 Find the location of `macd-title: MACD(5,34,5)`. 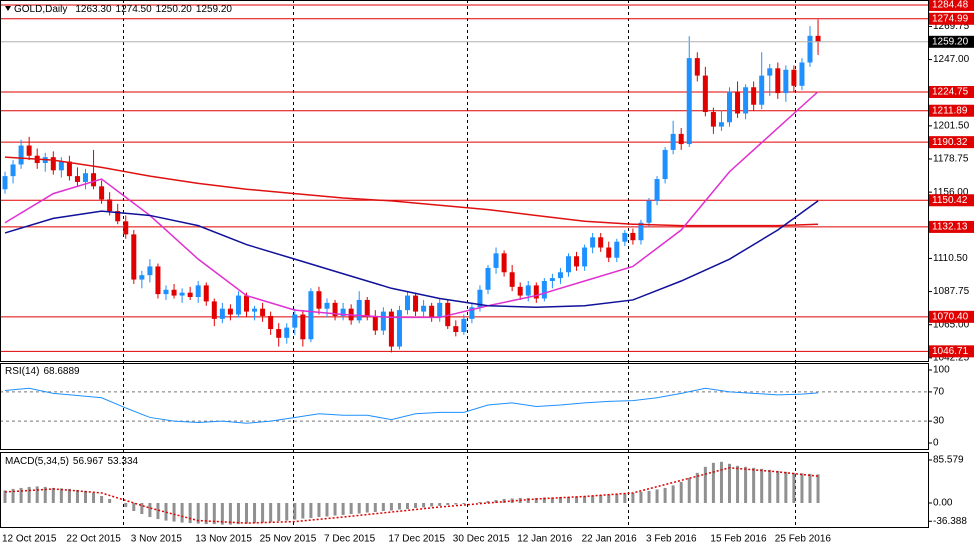

macd-title: MACD(5,34,5) is located at coordinates (37, 461).